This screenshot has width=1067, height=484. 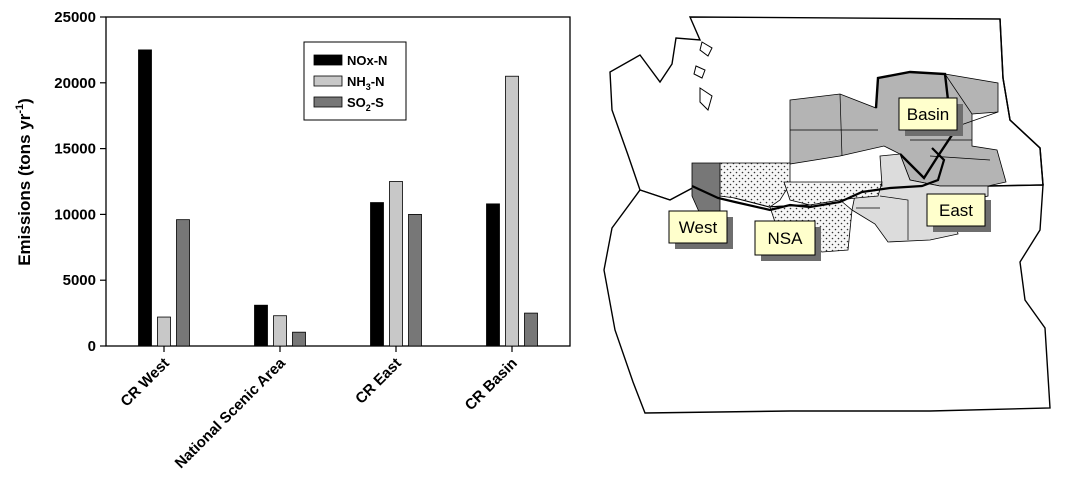 I want to click on label-basin: Basin, so click(x=930, y=116).